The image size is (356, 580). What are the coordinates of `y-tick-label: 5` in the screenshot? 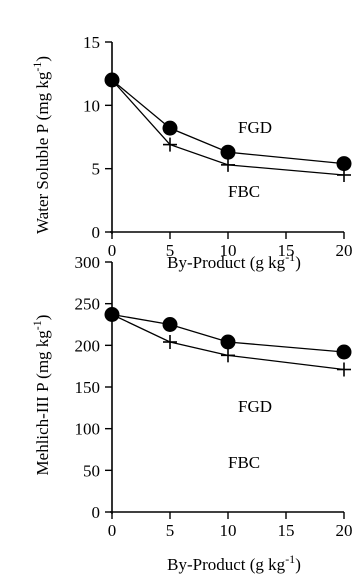 It's located at (96, 169).